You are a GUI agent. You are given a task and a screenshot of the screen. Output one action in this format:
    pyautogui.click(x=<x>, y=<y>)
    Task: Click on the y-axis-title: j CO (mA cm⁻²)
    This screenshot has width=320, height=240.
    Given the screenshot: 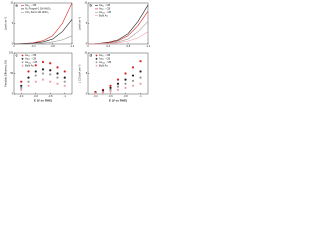 What is the action you would take?
    pyautogui.click(x=80, y=73)
    